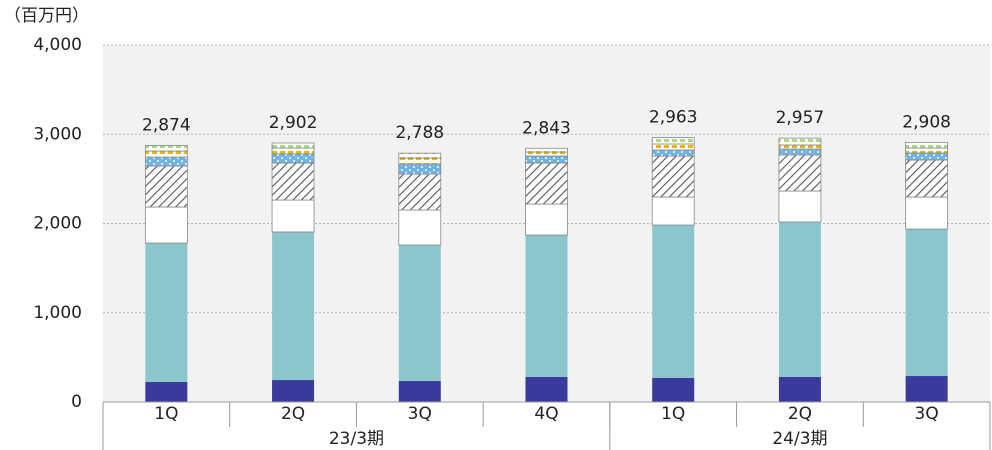  I want to click on group-label: 23/3期, so click(356, 439).